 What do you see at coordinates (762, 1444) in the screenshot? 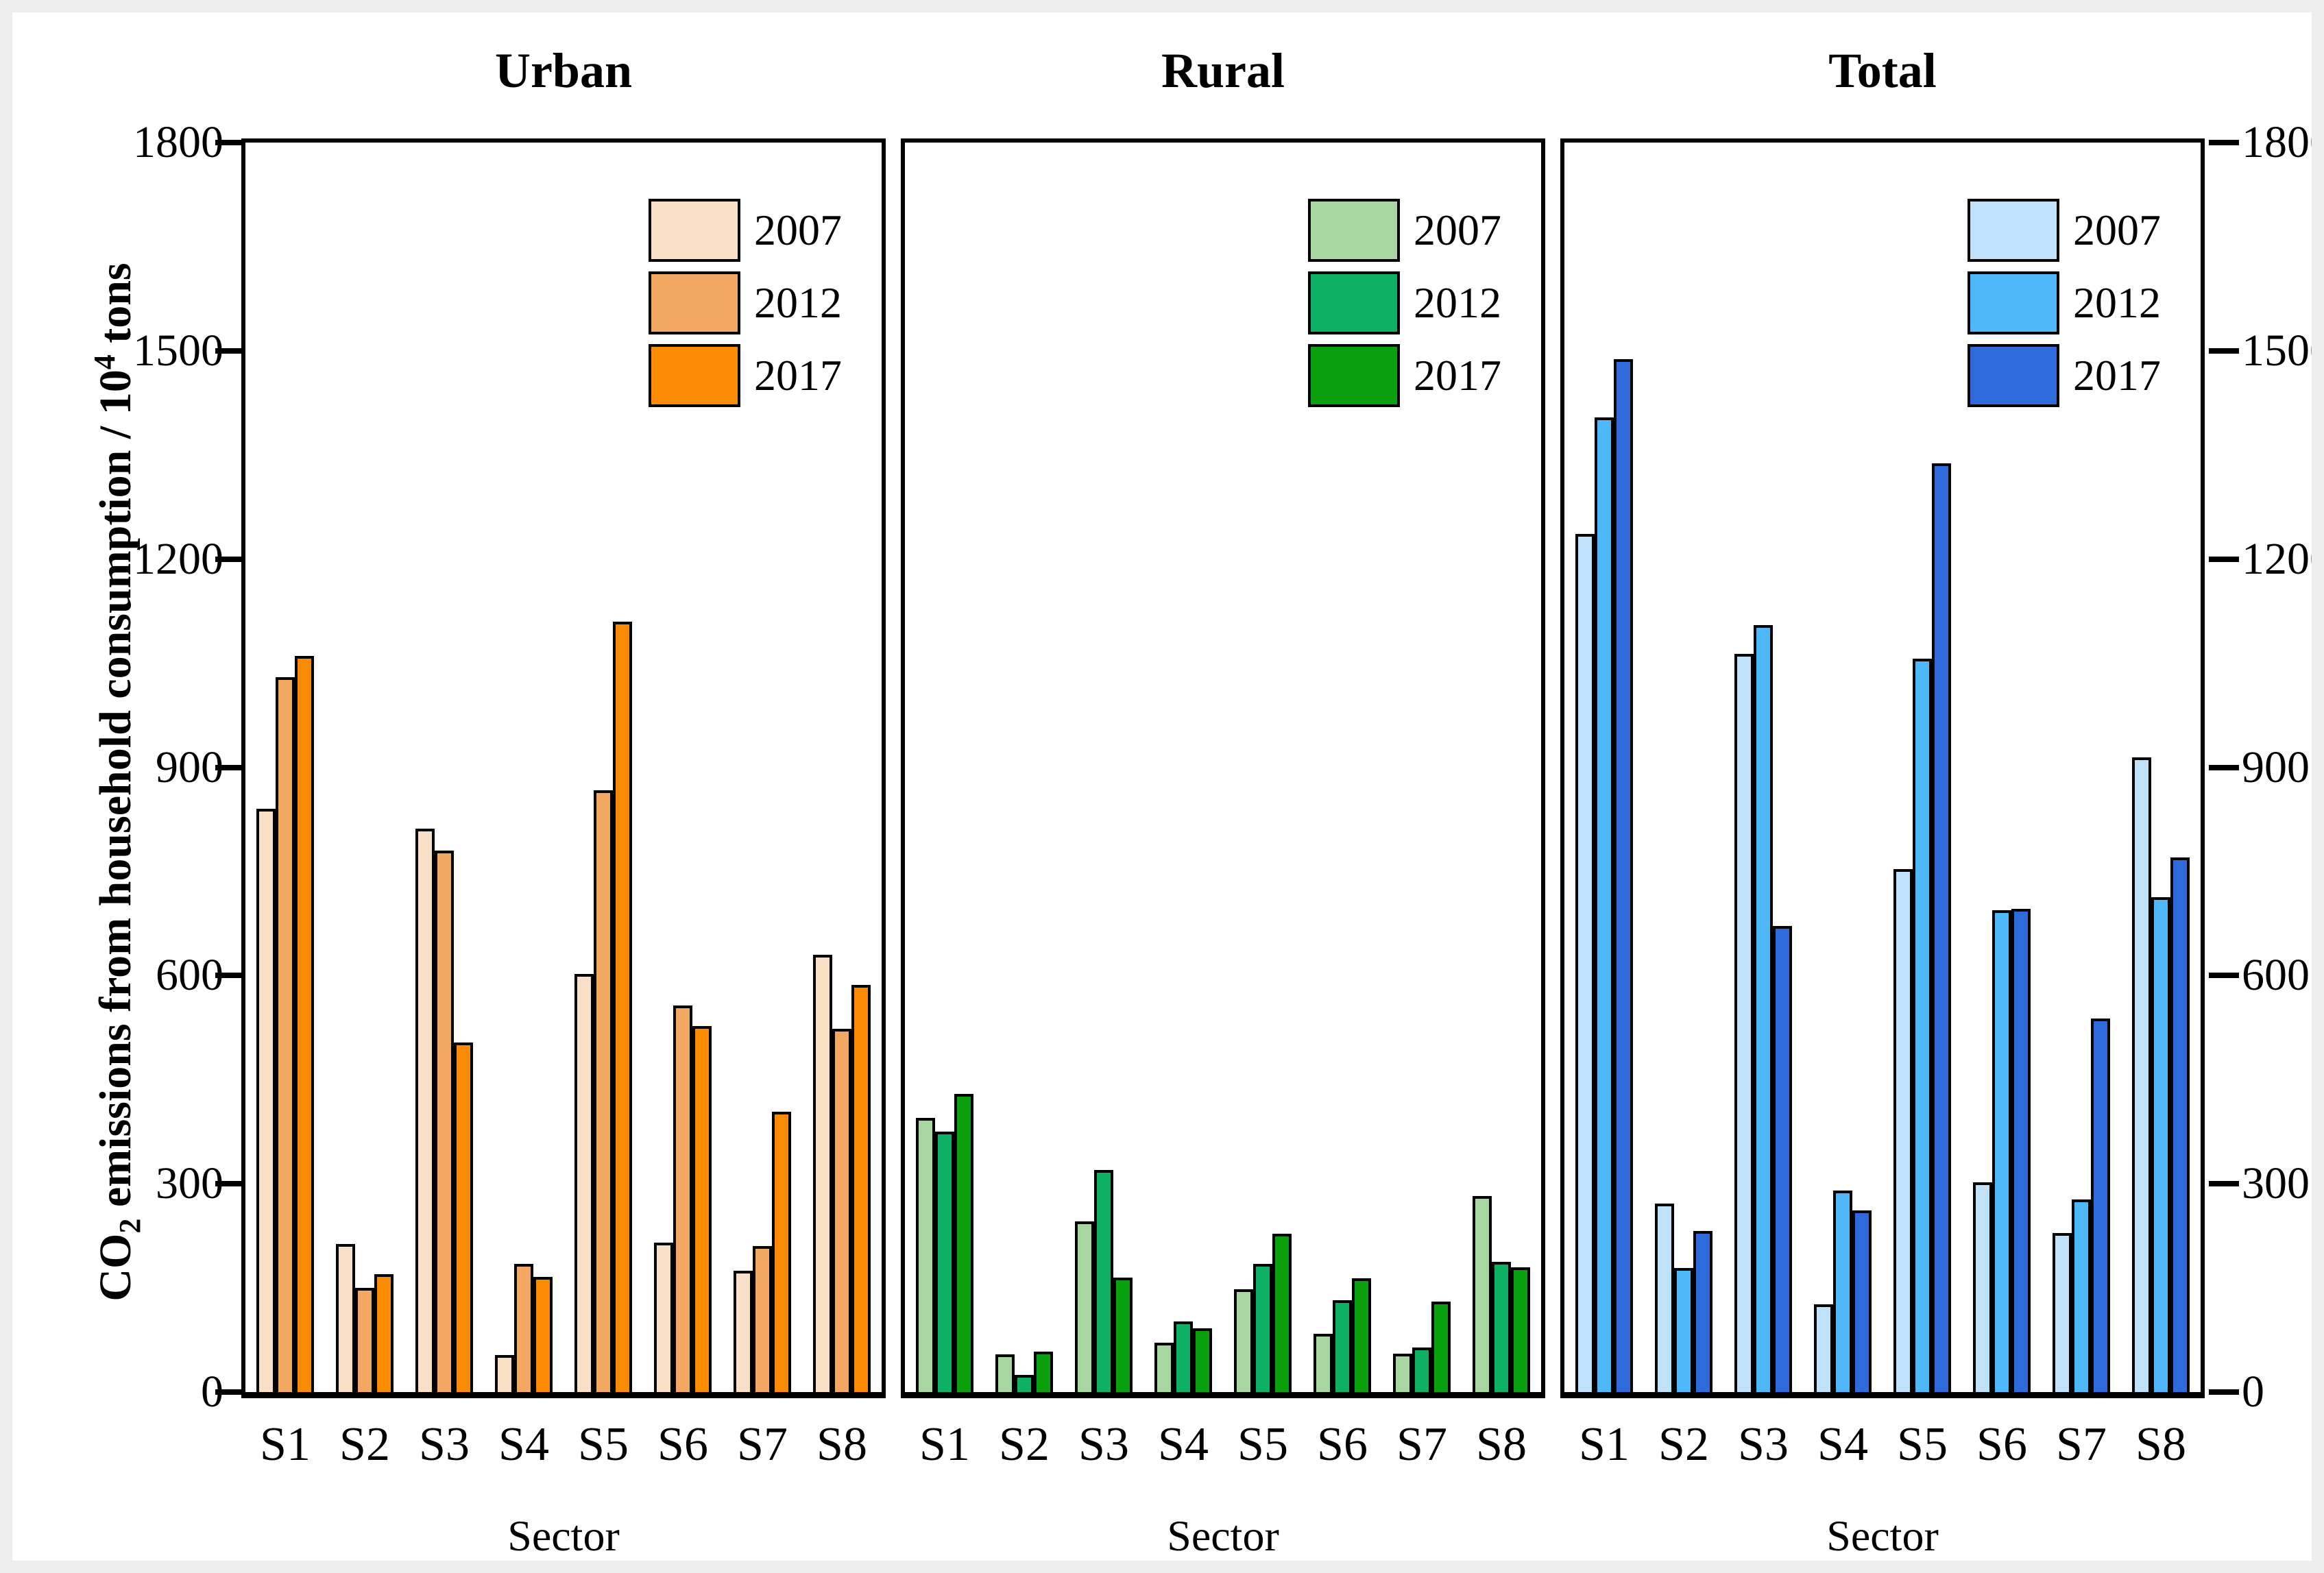
I see `x-tick-label-s7: S7` at bounding box center [762, 1444].